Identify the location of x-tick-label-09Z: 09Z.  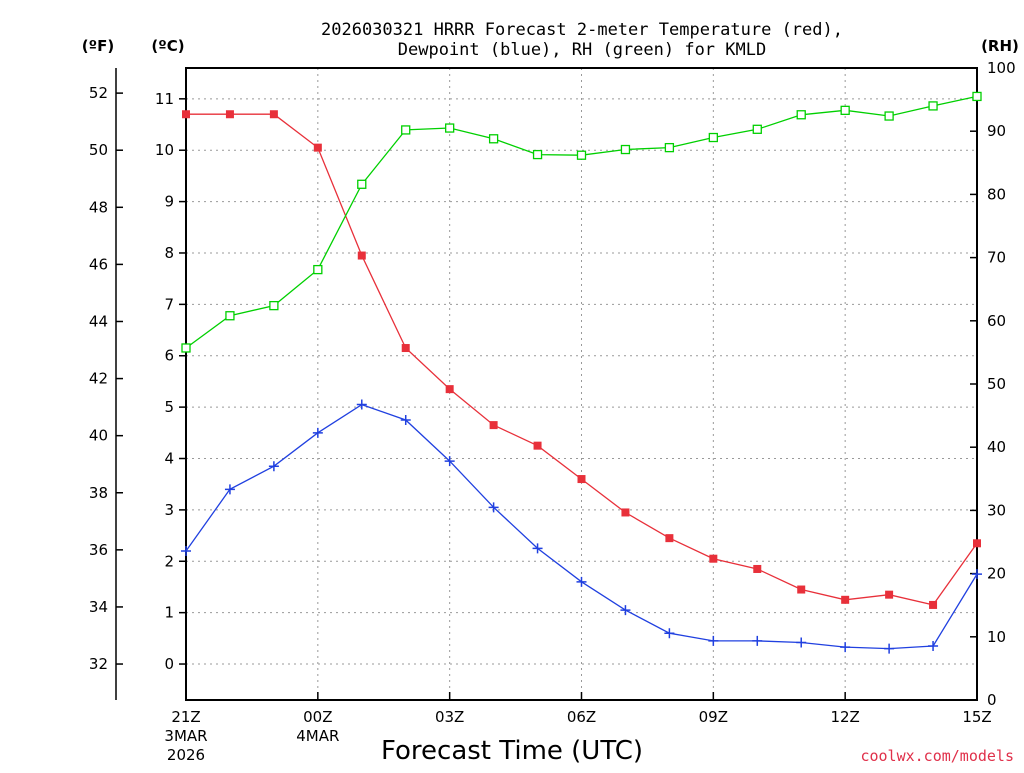
(713, 717).